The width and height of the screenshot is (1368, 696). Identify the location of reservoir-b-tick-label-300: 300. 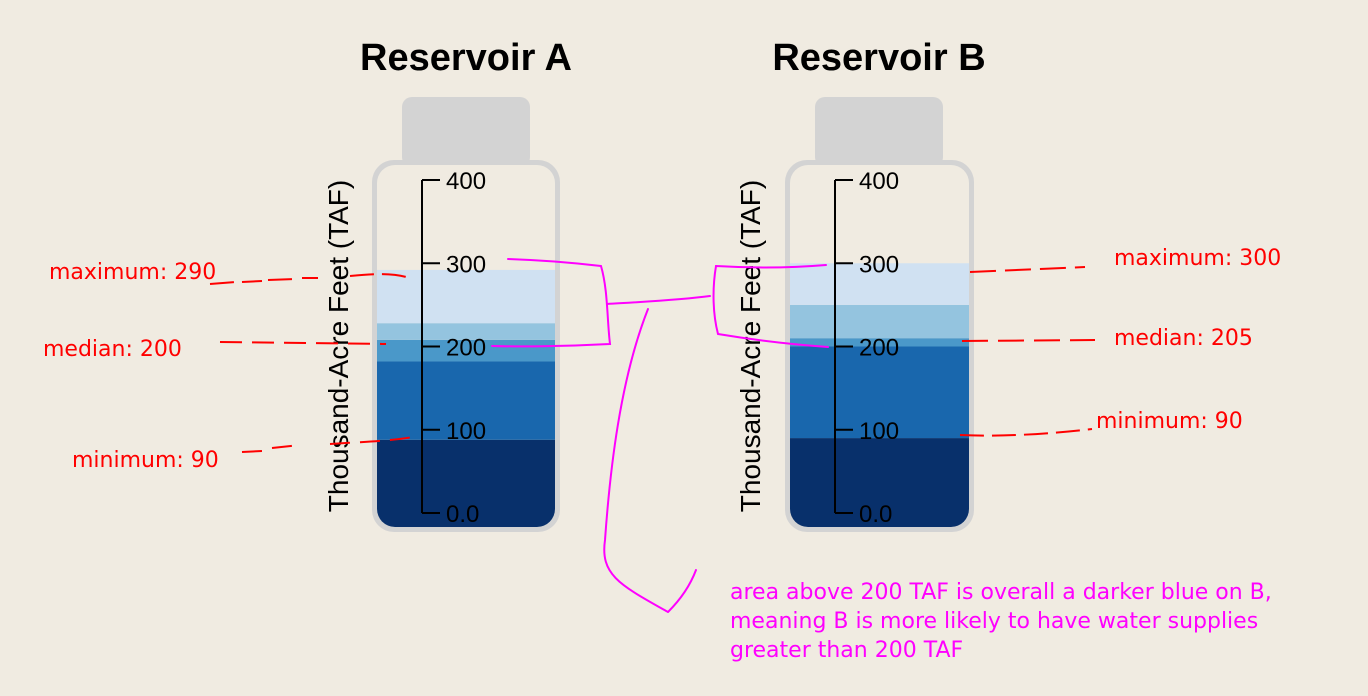
(879, 264).